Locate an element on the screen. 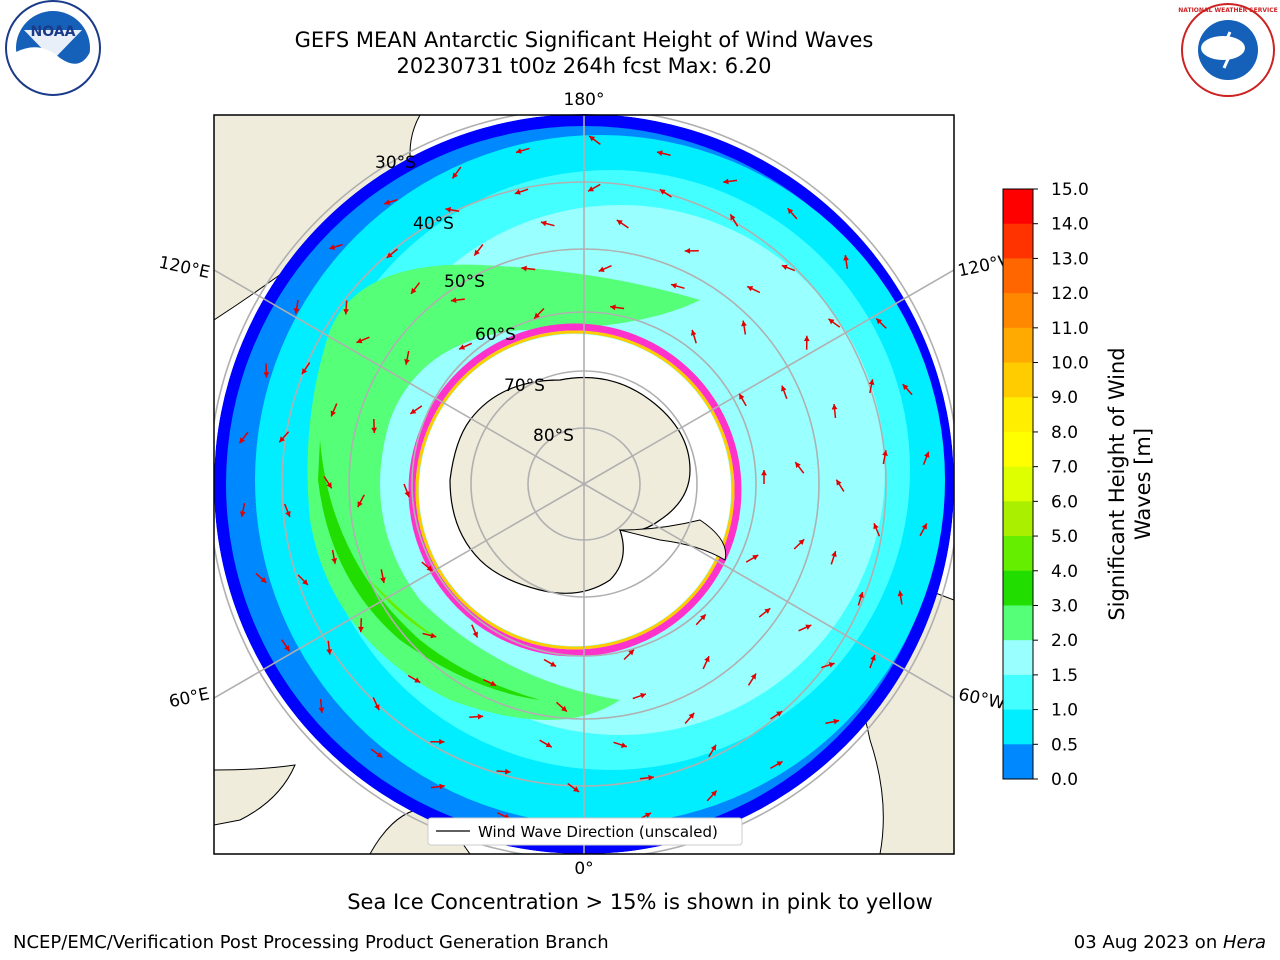  legend-label: Wind Wave Direction (unscaled) is located at coordinates (598, 832).